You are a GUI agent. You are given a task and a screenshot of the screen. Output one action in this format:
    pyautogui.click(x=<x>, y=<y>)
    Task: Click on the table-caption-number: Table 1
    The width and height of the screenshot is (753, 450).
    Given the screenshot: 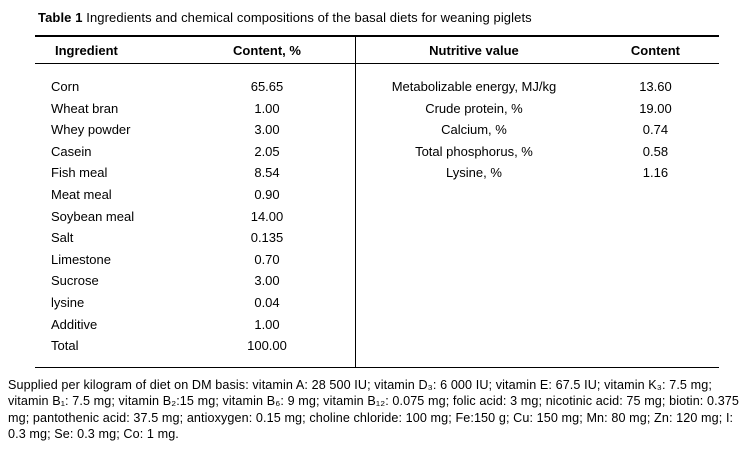 What is the action you would take?
    pyautogui.click(x=60, y=17)
    